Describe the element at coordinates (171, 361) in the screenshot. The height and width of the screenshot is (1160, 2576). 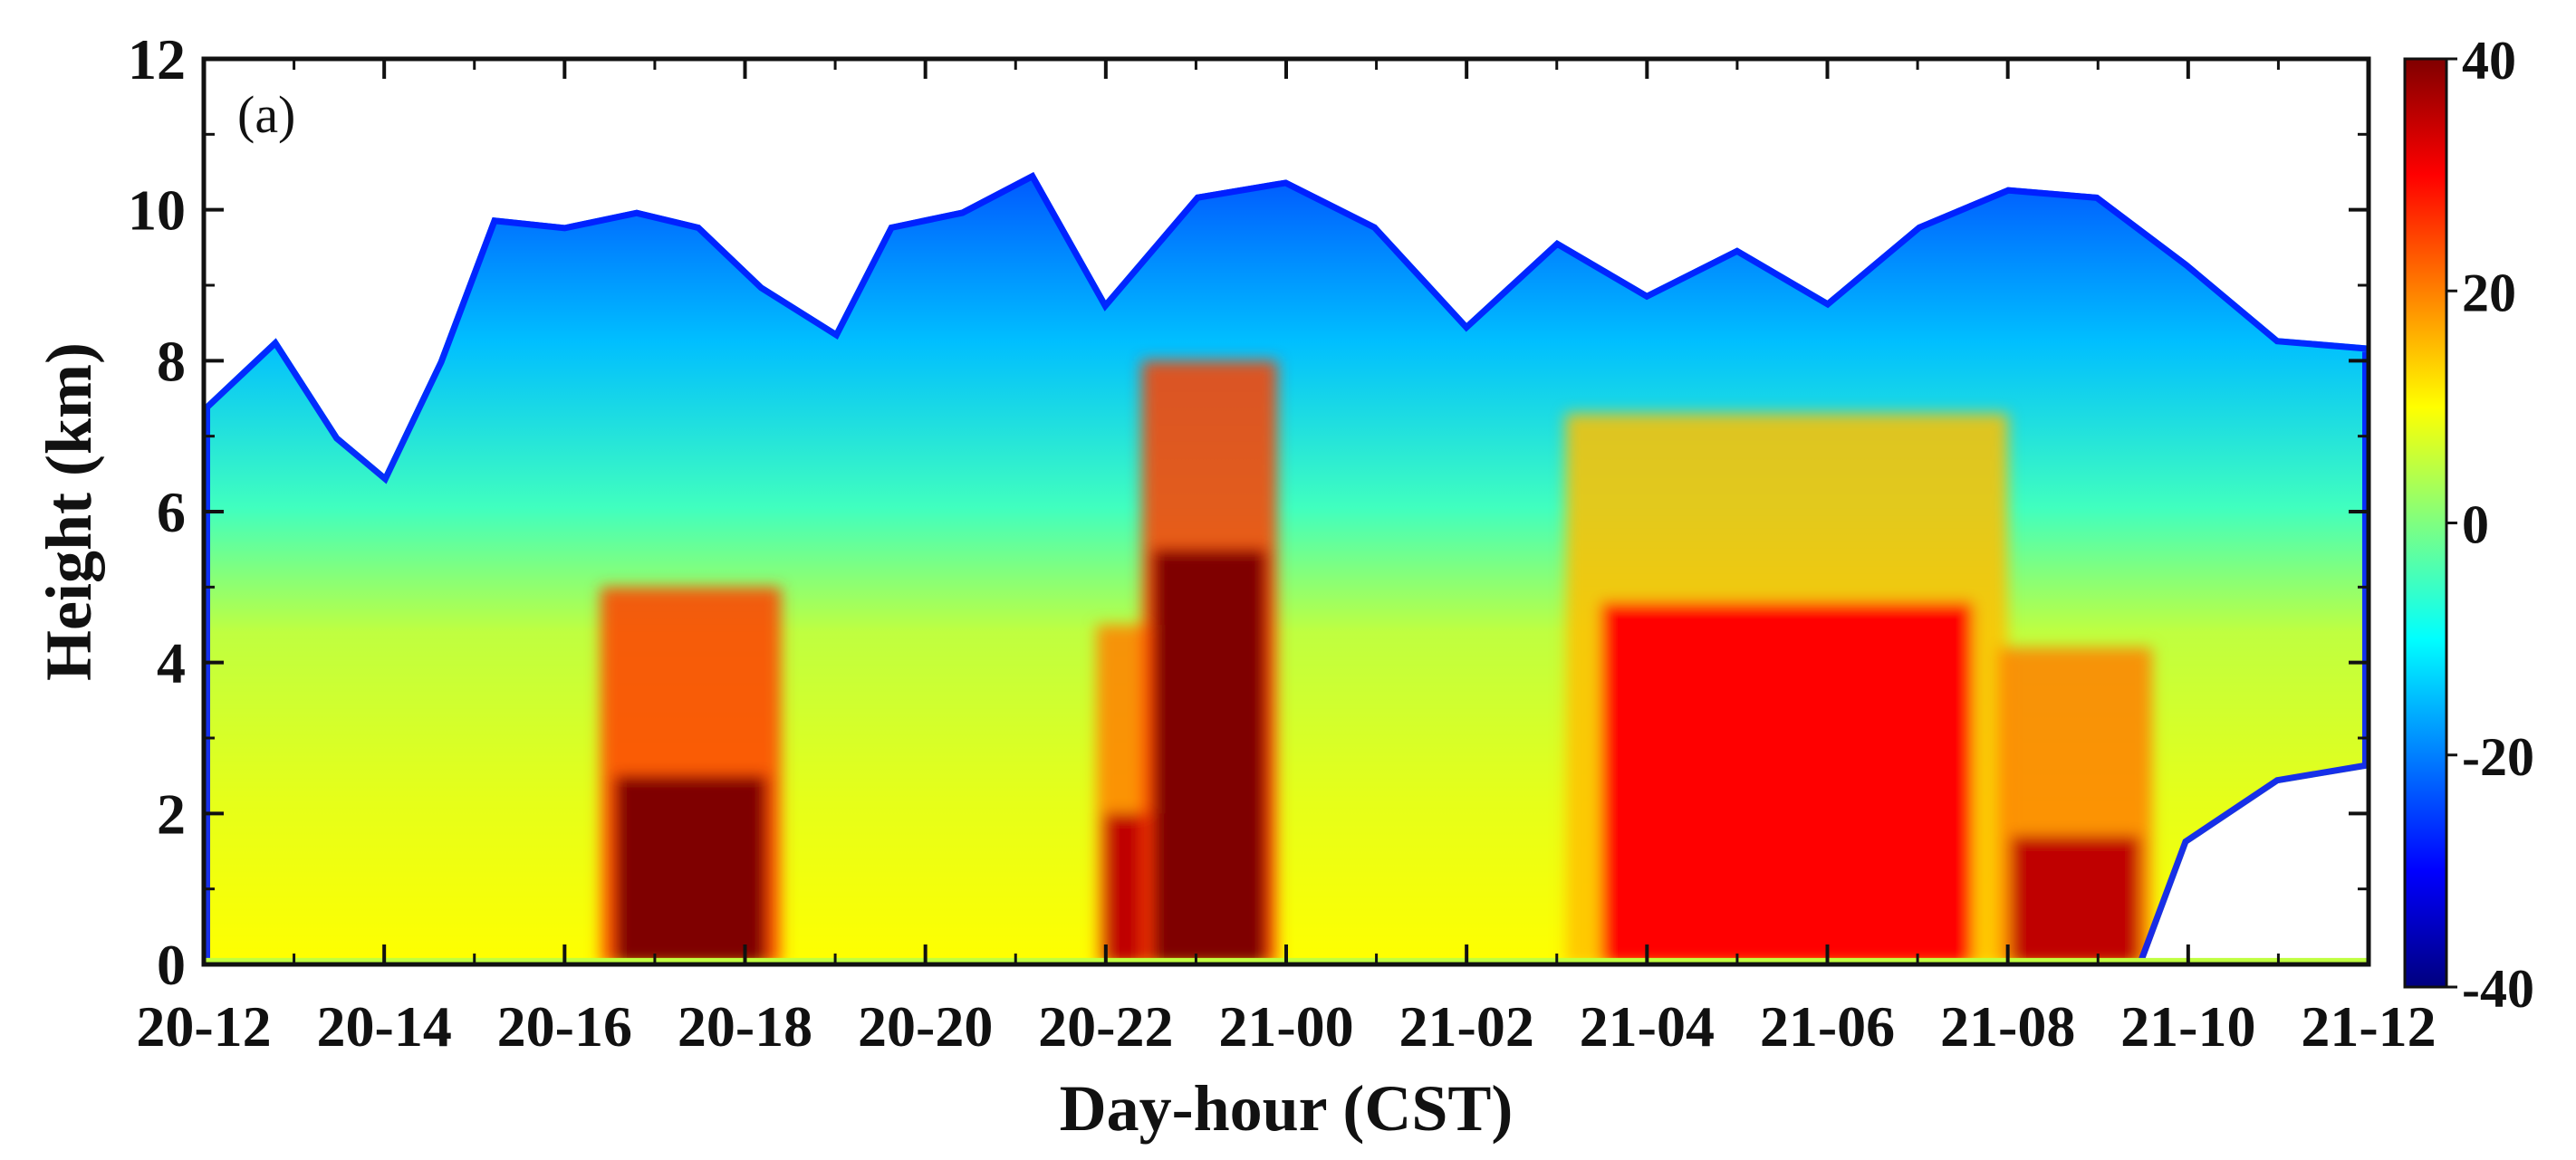
I see `y-tick-label: 8` at that location.